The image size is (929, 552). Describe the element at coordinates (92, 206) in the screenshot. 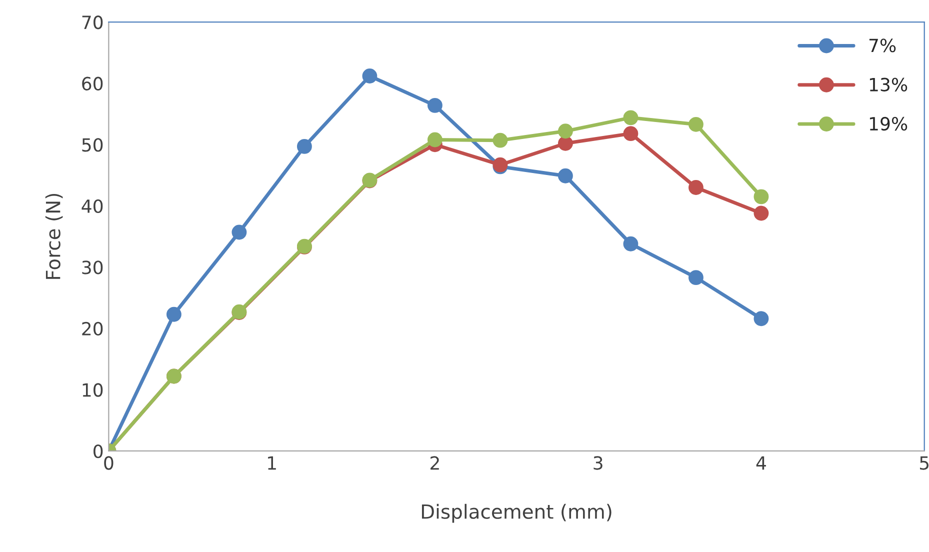

I see `y-tick-label: 40` at that location.